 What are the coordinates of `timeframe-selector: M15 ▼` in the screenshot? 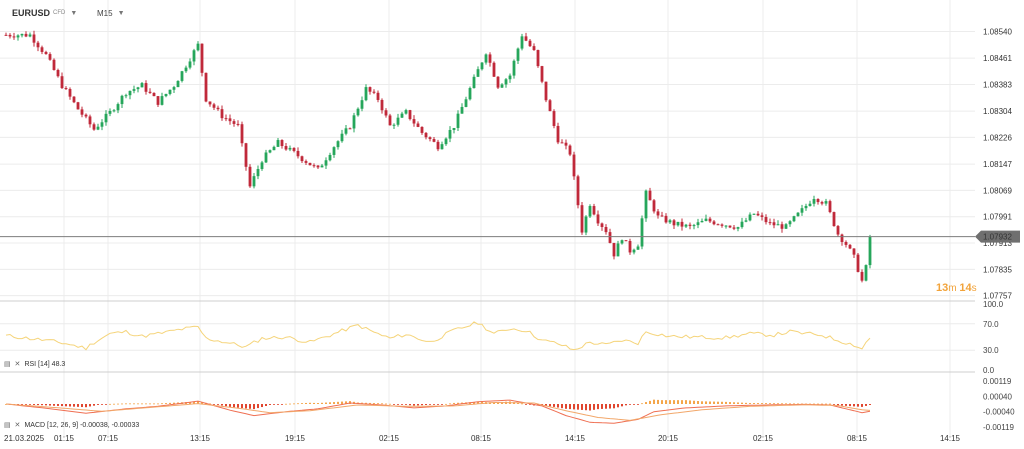 It's located at (111, 13).